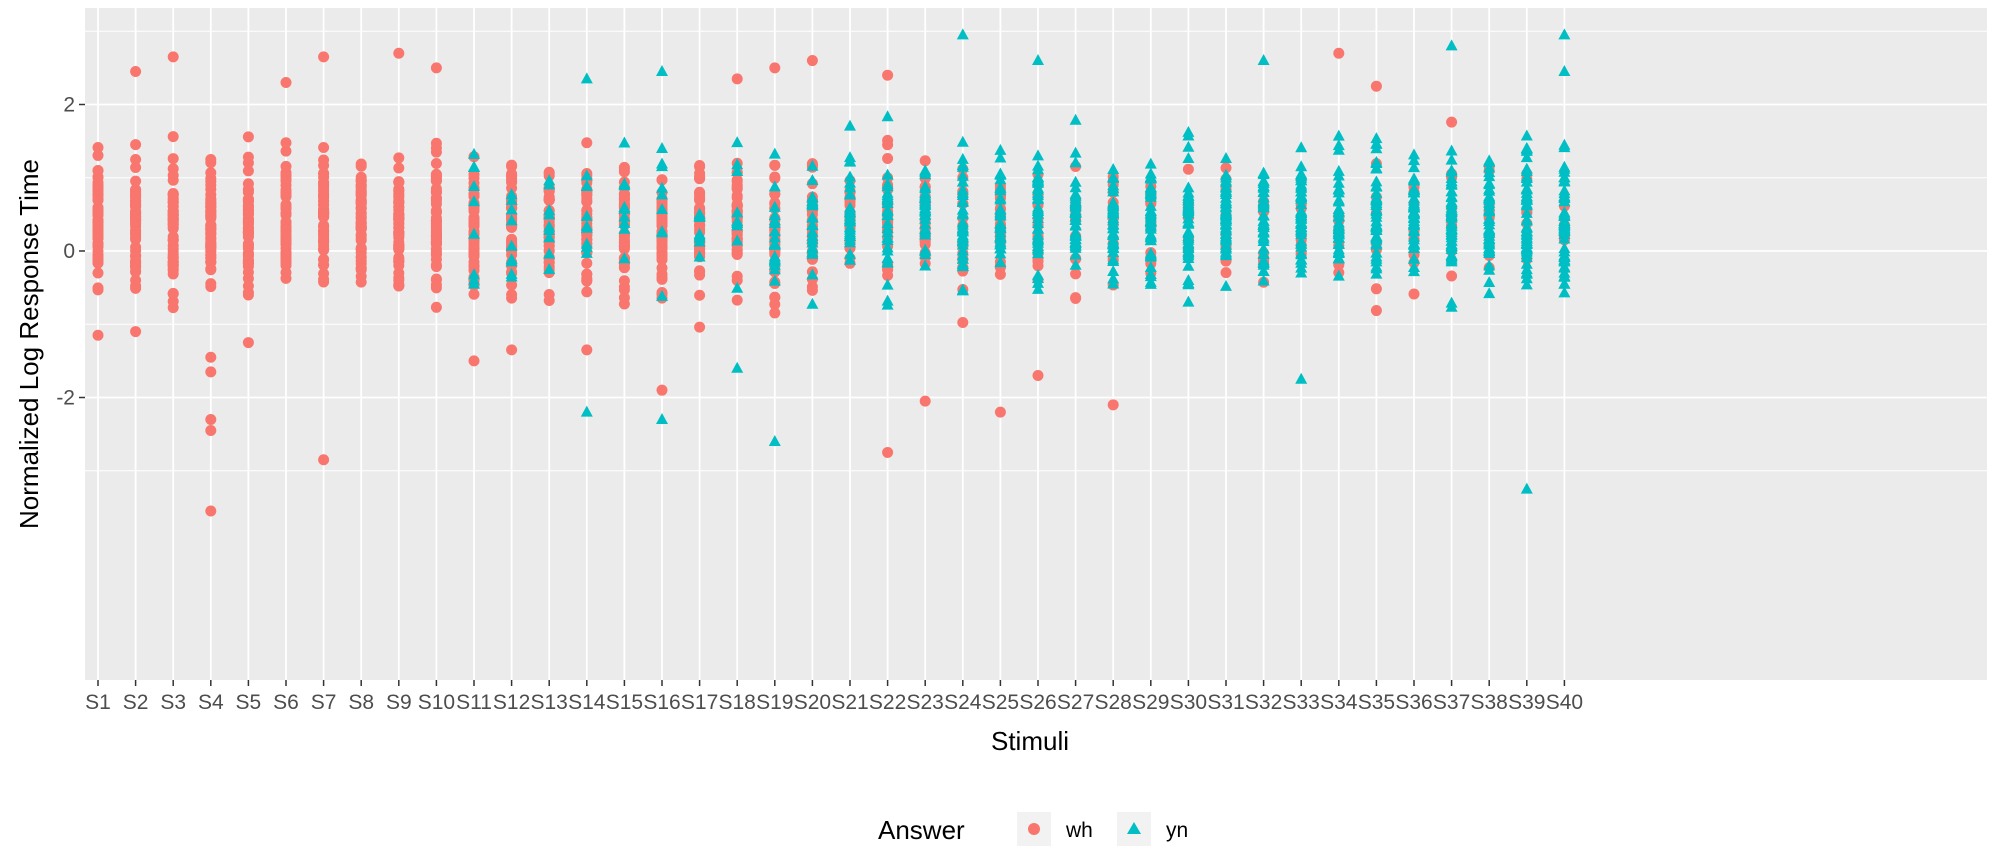  What do you see at coordinates (1263, 702) in the screenshot?
I see `x-tick-label: S32` at bounding box center [1263, 702].